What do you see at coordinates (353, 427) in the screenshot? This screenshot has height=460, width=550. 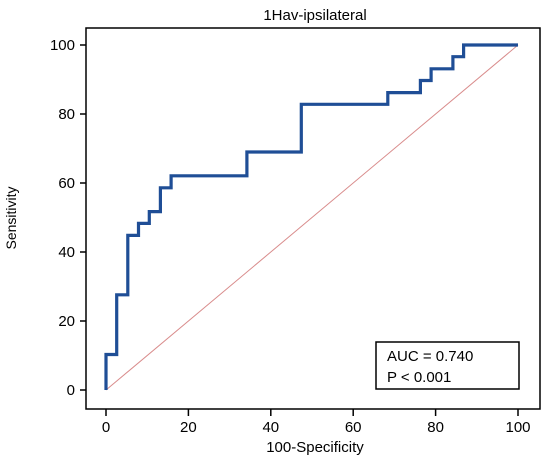 I see `x-tick-label: 60` at bounding box center [353, 427].